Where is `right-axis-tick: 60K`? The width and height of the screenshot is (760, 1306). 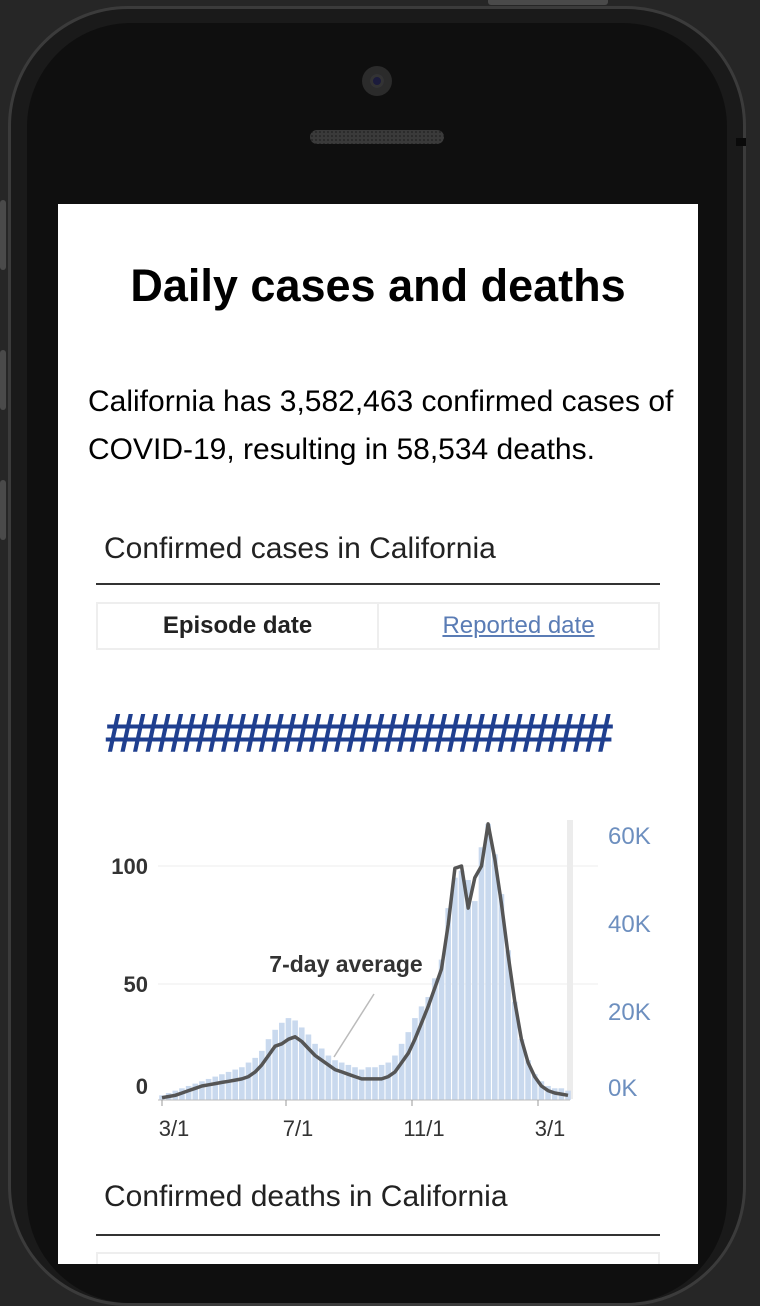 right-axis-tick: 60K is located at coordinates (629, 836).